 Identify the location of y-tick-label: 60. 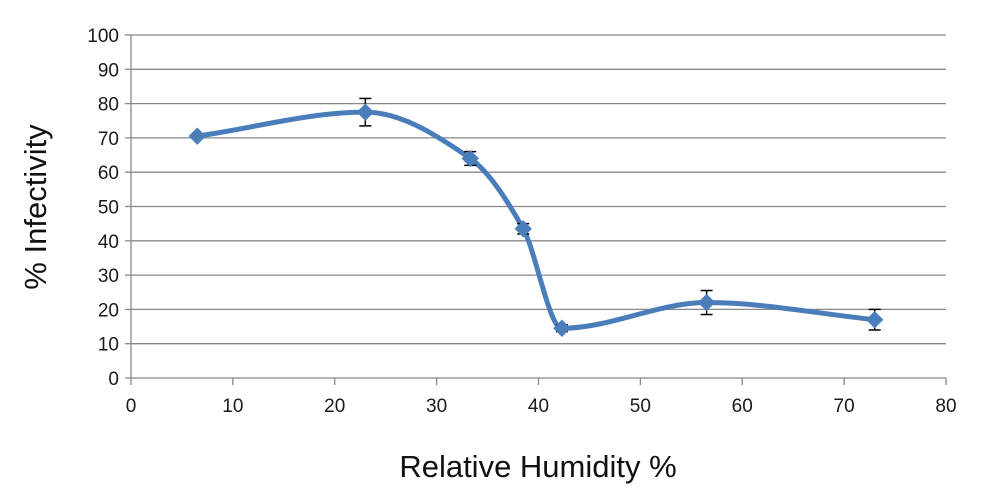
(108, 173).